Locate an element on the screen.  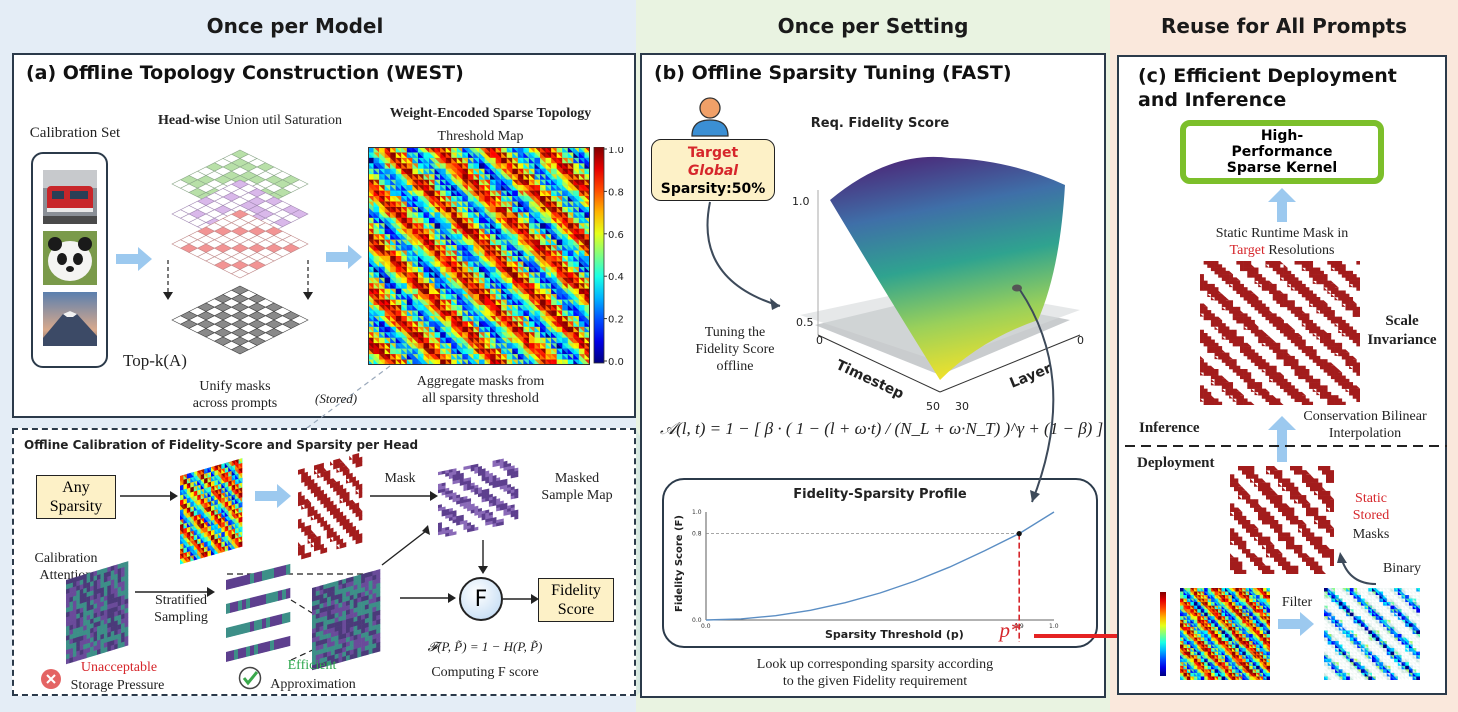
check-icon is located at coordinates (250, 678).